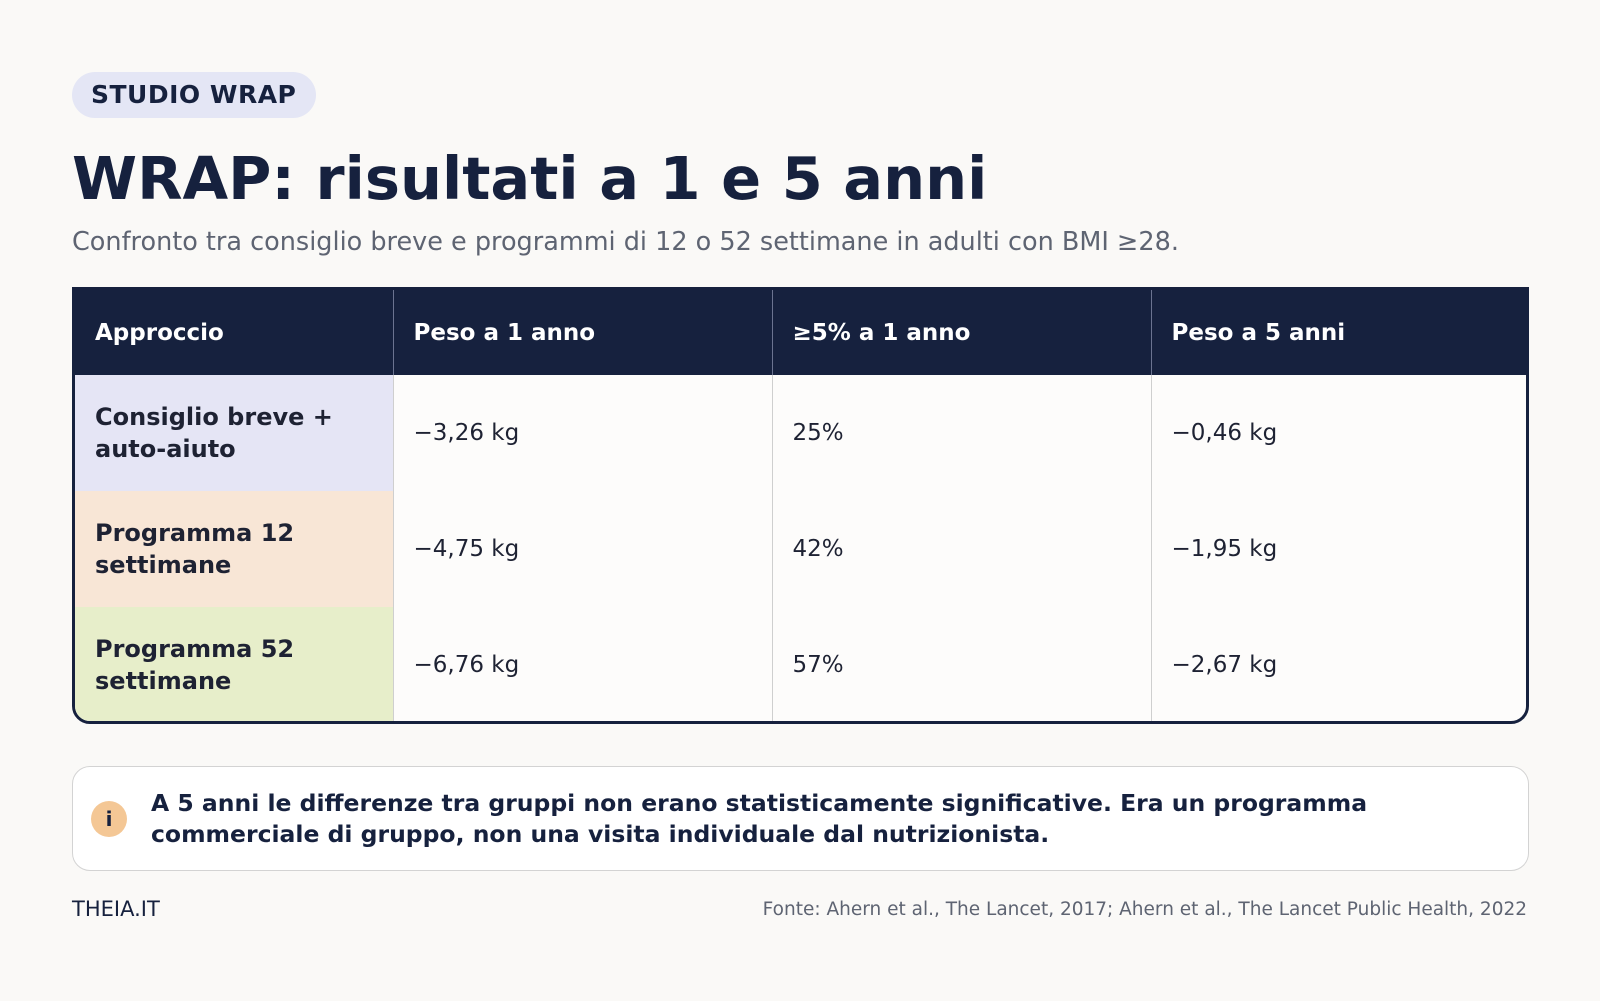 The height and width of the screenshot is (1001, 1600). I want to click on row-label: Programma 12 settimane, so click(234, 549).